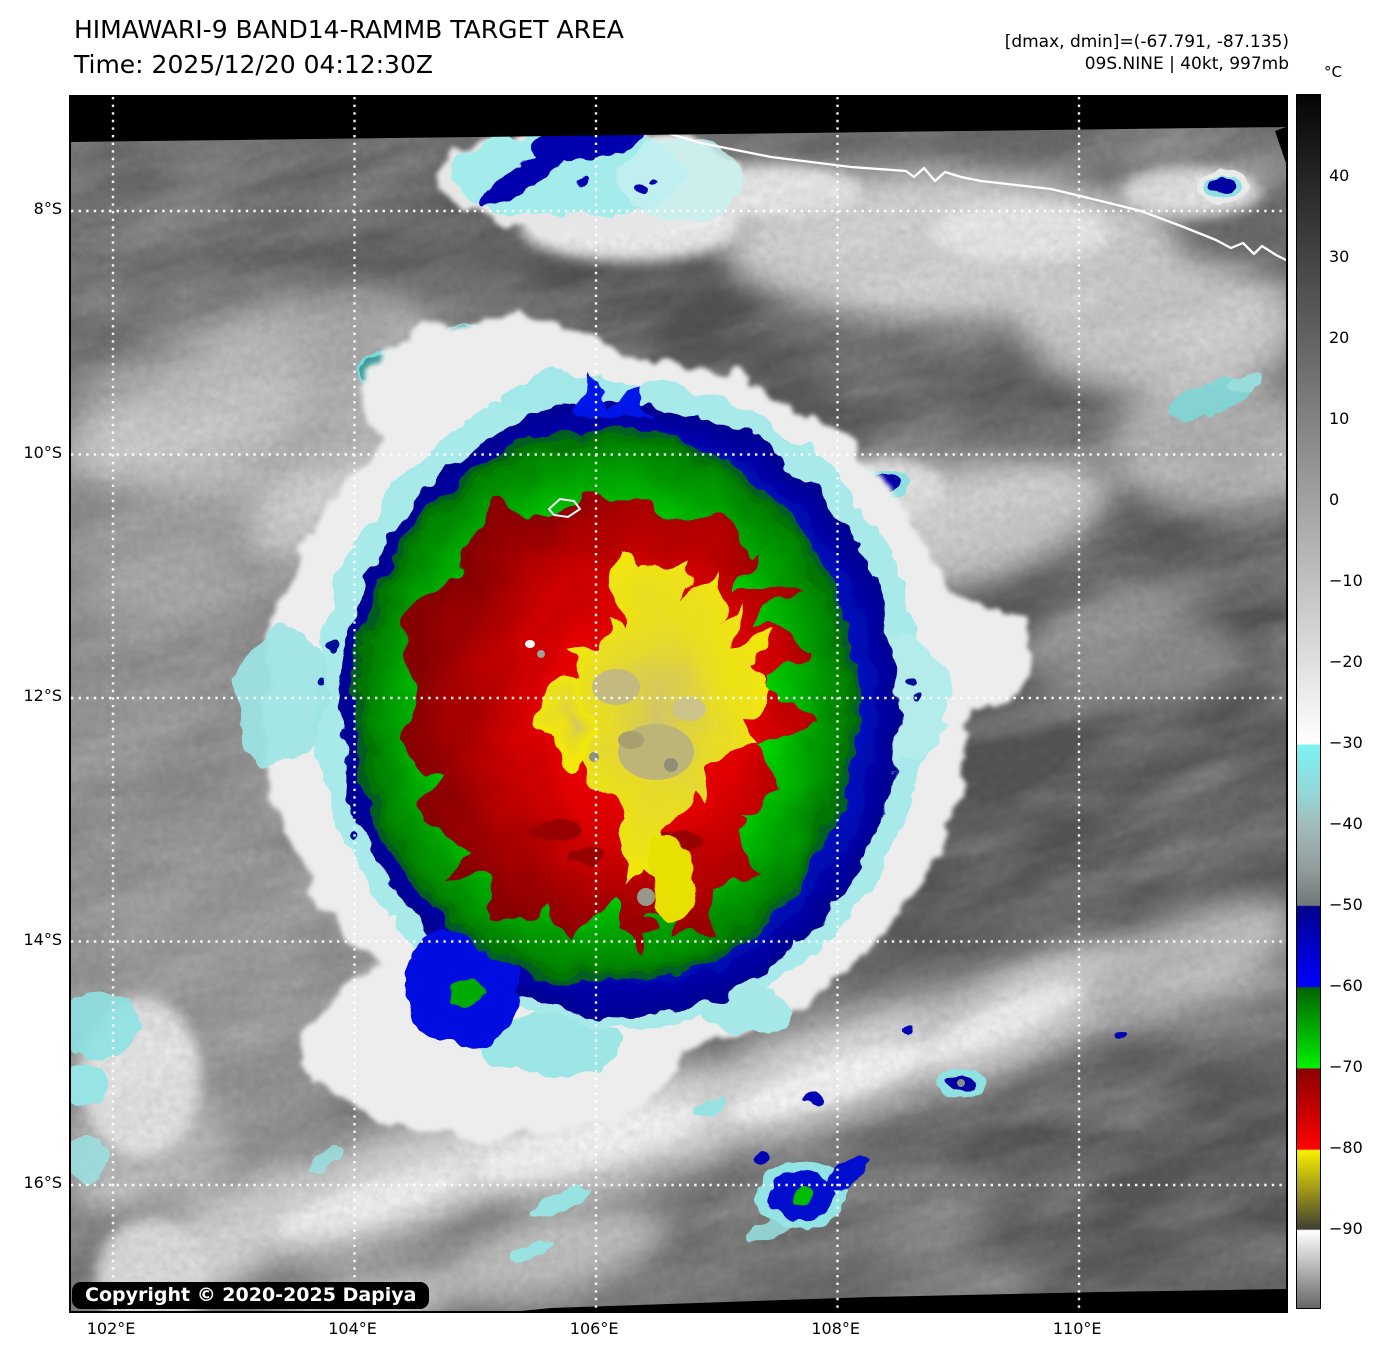 The image size is (1388, 1359). What do you see at coordinates (594, 1328) in the screenshot?
I see `longitude-label: 106°E` at bounding box center [594, 1328].